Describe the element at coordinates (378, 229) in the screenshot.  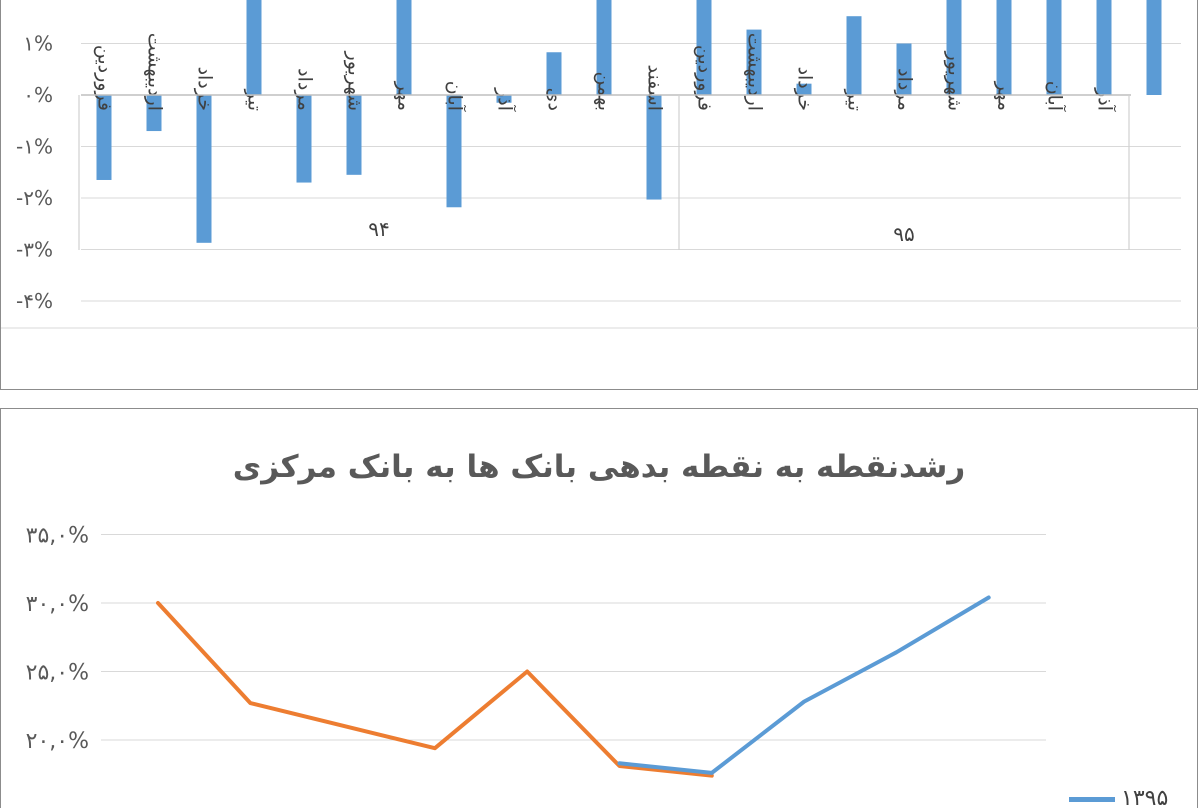
I see `group-label: ۹۴` at that location.